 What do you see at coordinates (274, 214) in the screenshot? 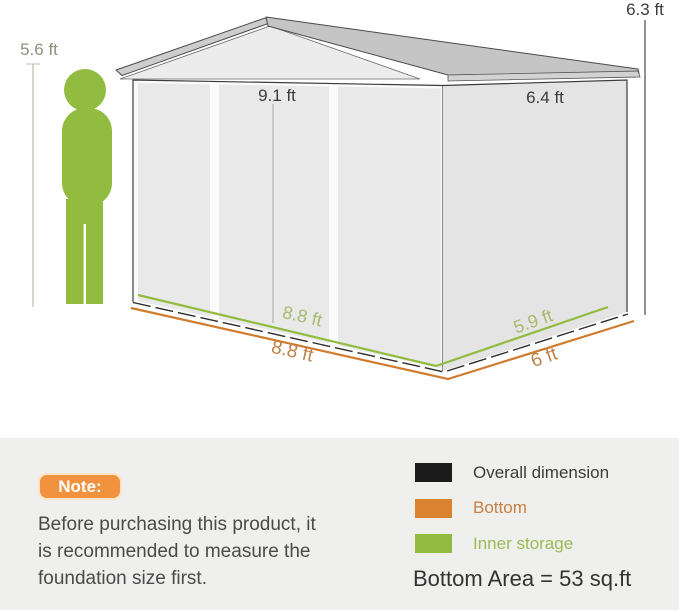
I see `front-panel-center` at bounding box center [274, 214].